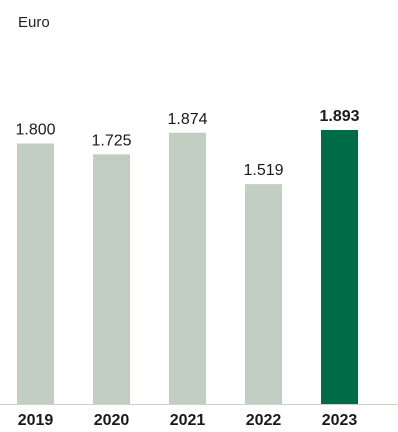 Image resolution: width=398 pixels, height=432 pixels. I want to click on bar-2022, so click(263, 294).